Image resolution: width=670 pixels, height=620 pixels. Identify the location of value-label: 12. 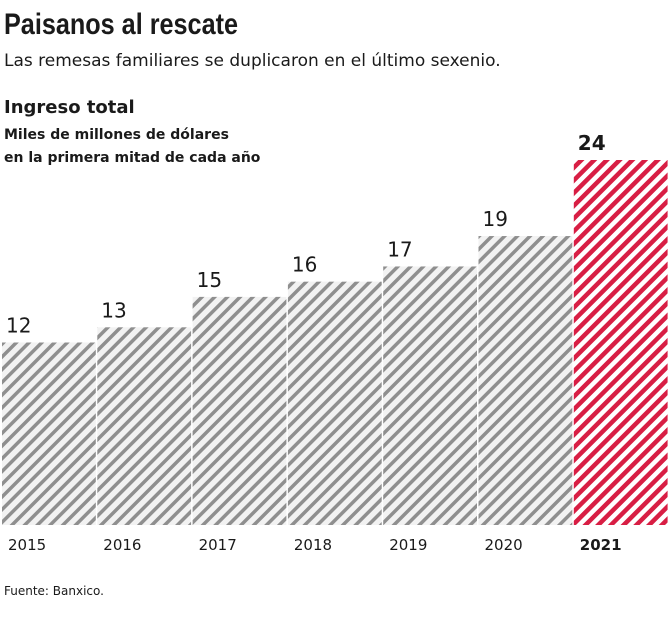
(18, 326).